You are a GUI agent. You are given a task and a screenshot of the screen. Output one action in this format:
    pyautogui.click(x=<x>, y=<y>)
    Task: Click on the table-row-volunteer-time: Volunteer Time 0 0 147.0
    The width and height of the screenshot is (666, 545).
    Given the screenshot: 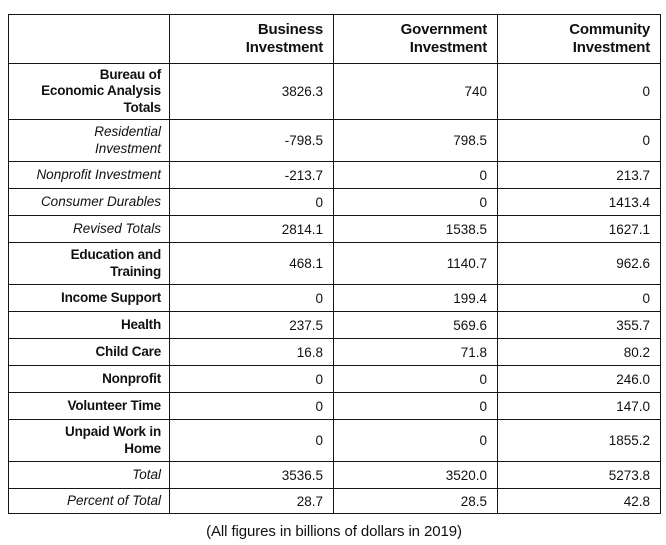 What is the action you would take?
    pyautogui.click(x=334, y=406)
    